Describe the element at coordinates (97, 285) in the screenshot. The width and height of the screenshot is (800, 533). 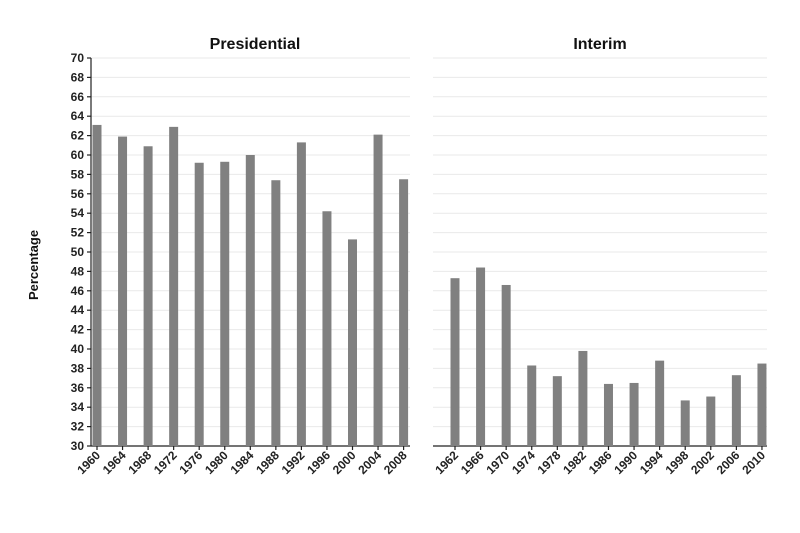
I see `bar-1960` at that location.